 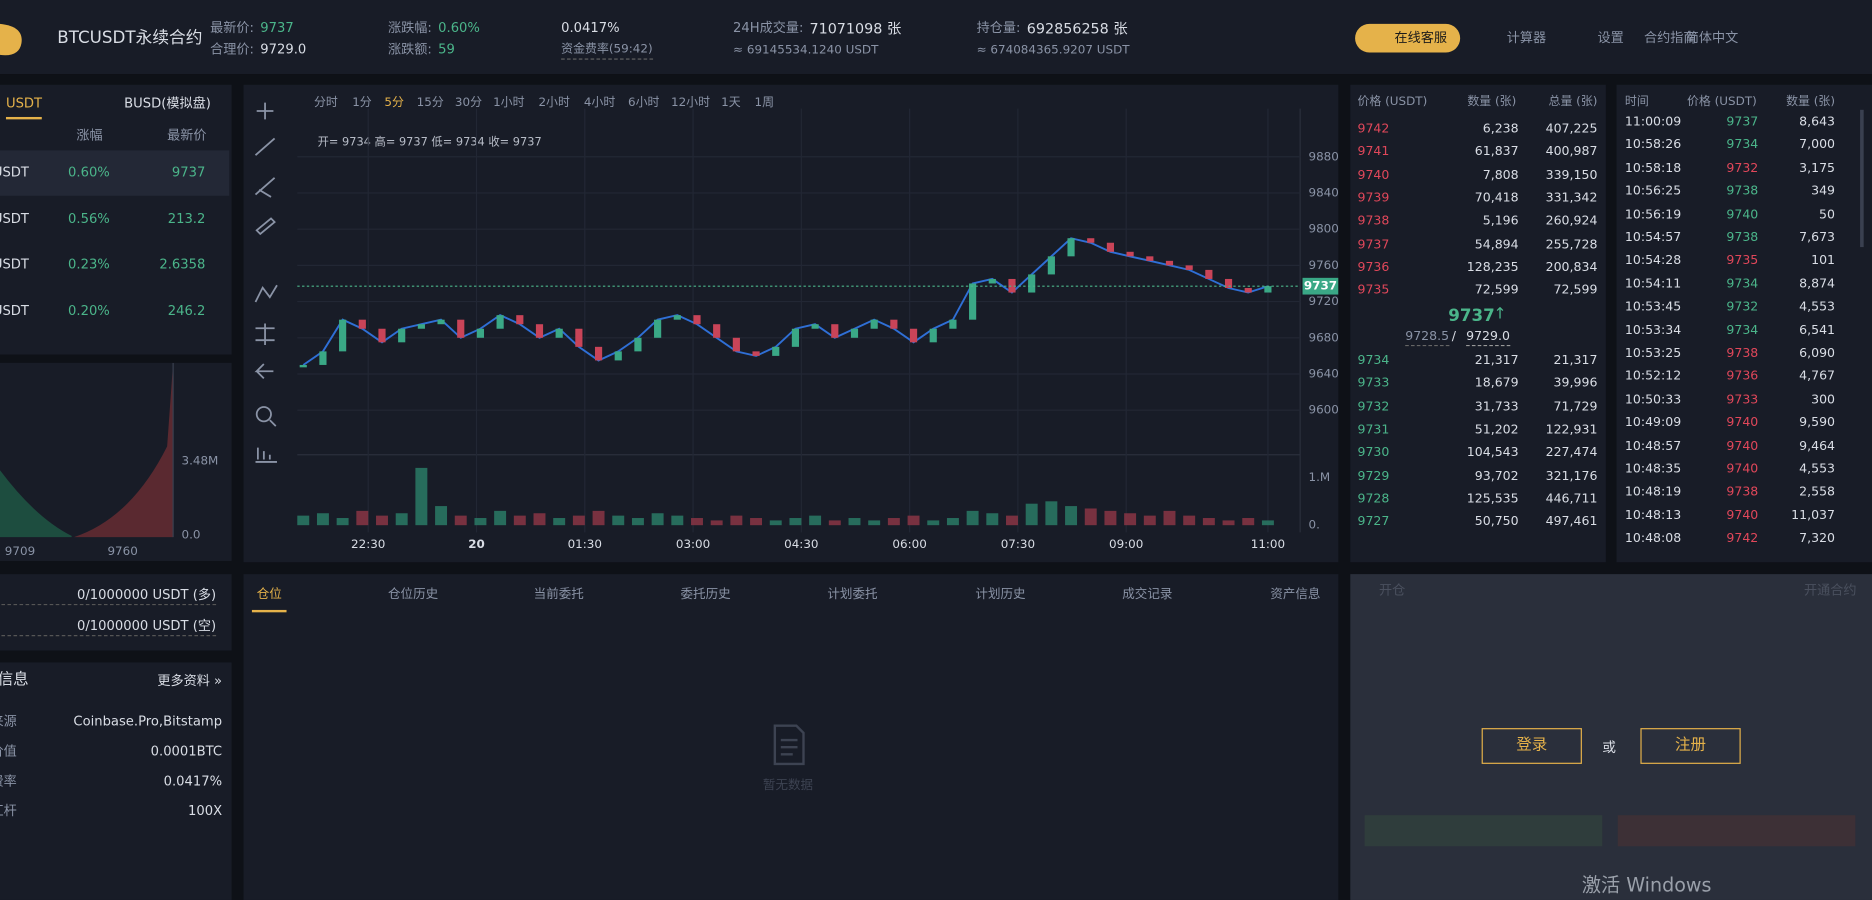 What do you see at coordinates (1670, 37) in the screenshot?
I see `nav-link: 合约指南` at bounding box center [1670, 37].